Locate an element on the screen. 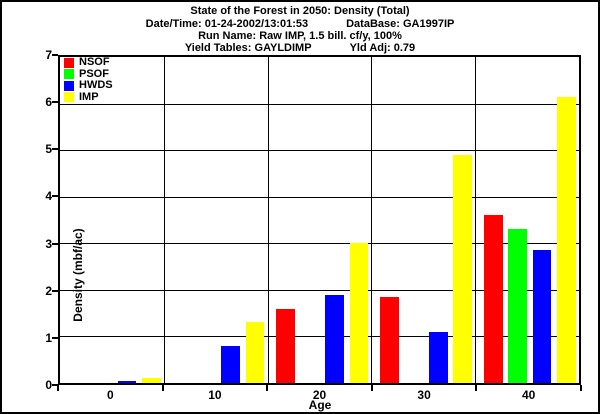  x-axis-label: Age is located at coordinates (320, 405).